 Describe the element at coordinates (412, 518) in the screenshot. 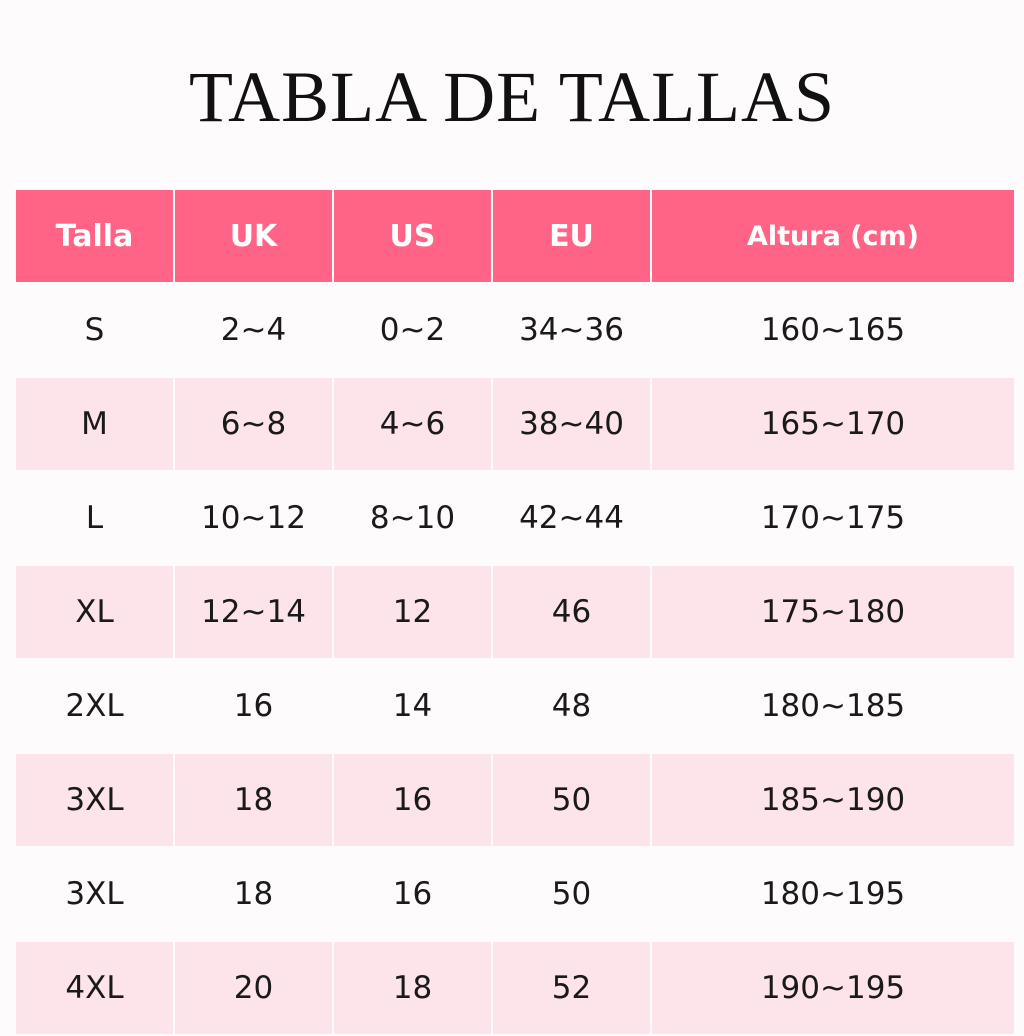

I see `cell-us: 8~10` at that location.